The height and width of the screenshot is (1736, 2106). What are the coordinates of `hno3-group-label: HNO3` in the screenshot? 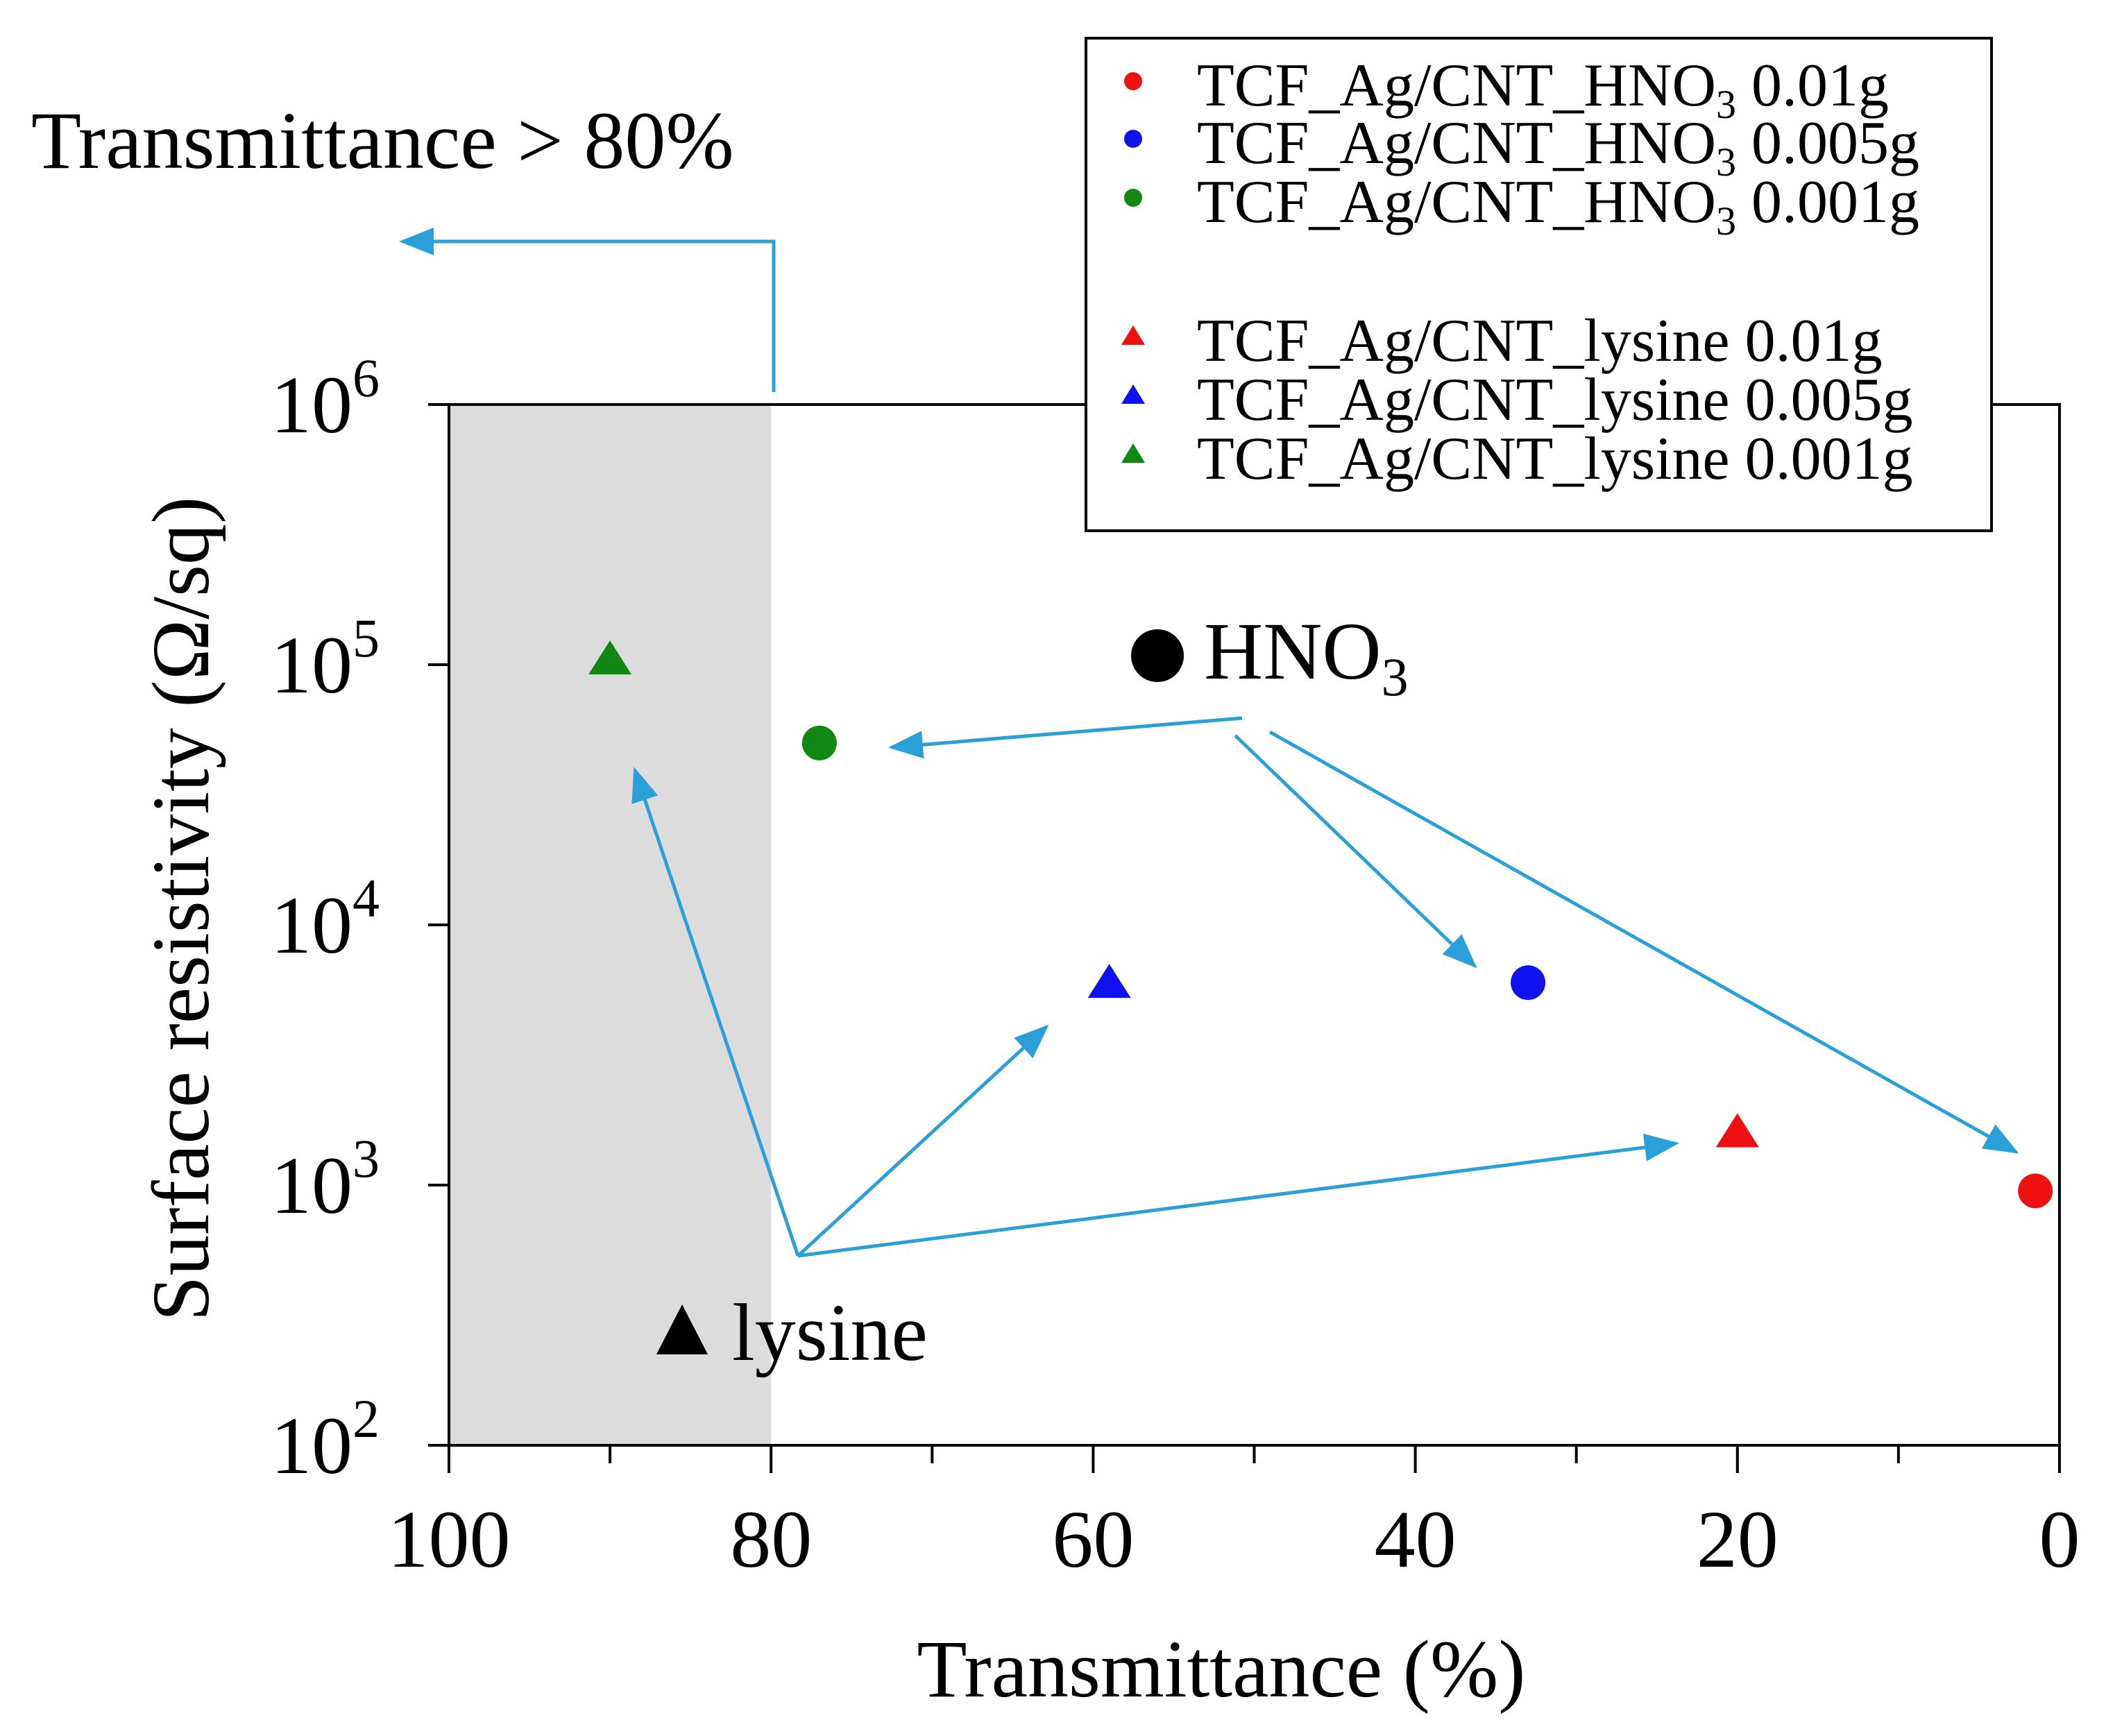 It's located at (1306, 656).